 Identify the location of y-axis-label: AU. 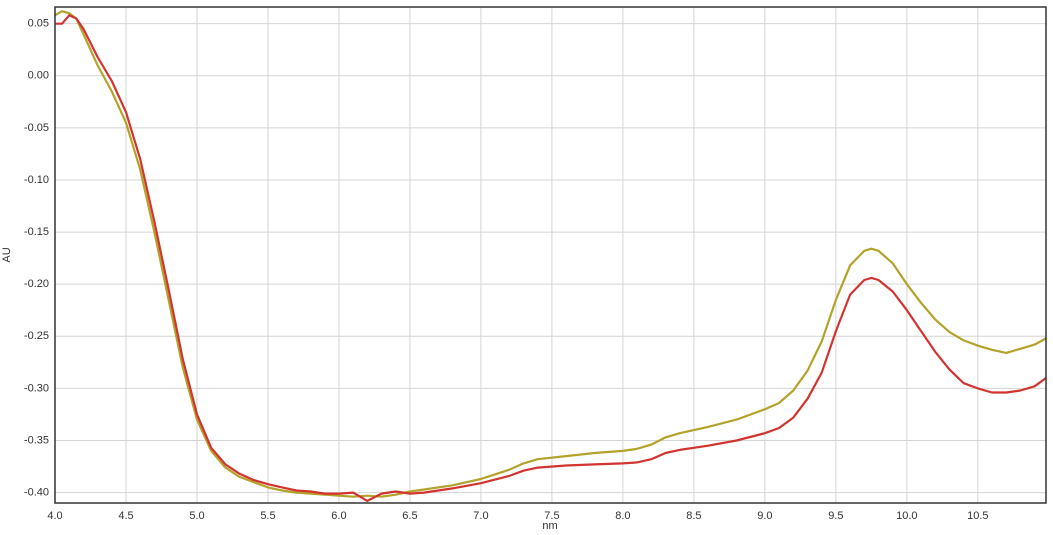
(7, 254).